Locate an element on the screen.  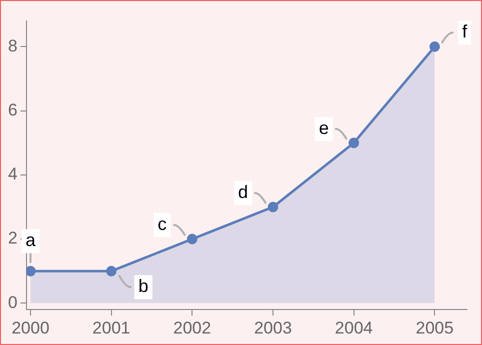
y-tick-label: 0 is located at coordinates (13, 302).